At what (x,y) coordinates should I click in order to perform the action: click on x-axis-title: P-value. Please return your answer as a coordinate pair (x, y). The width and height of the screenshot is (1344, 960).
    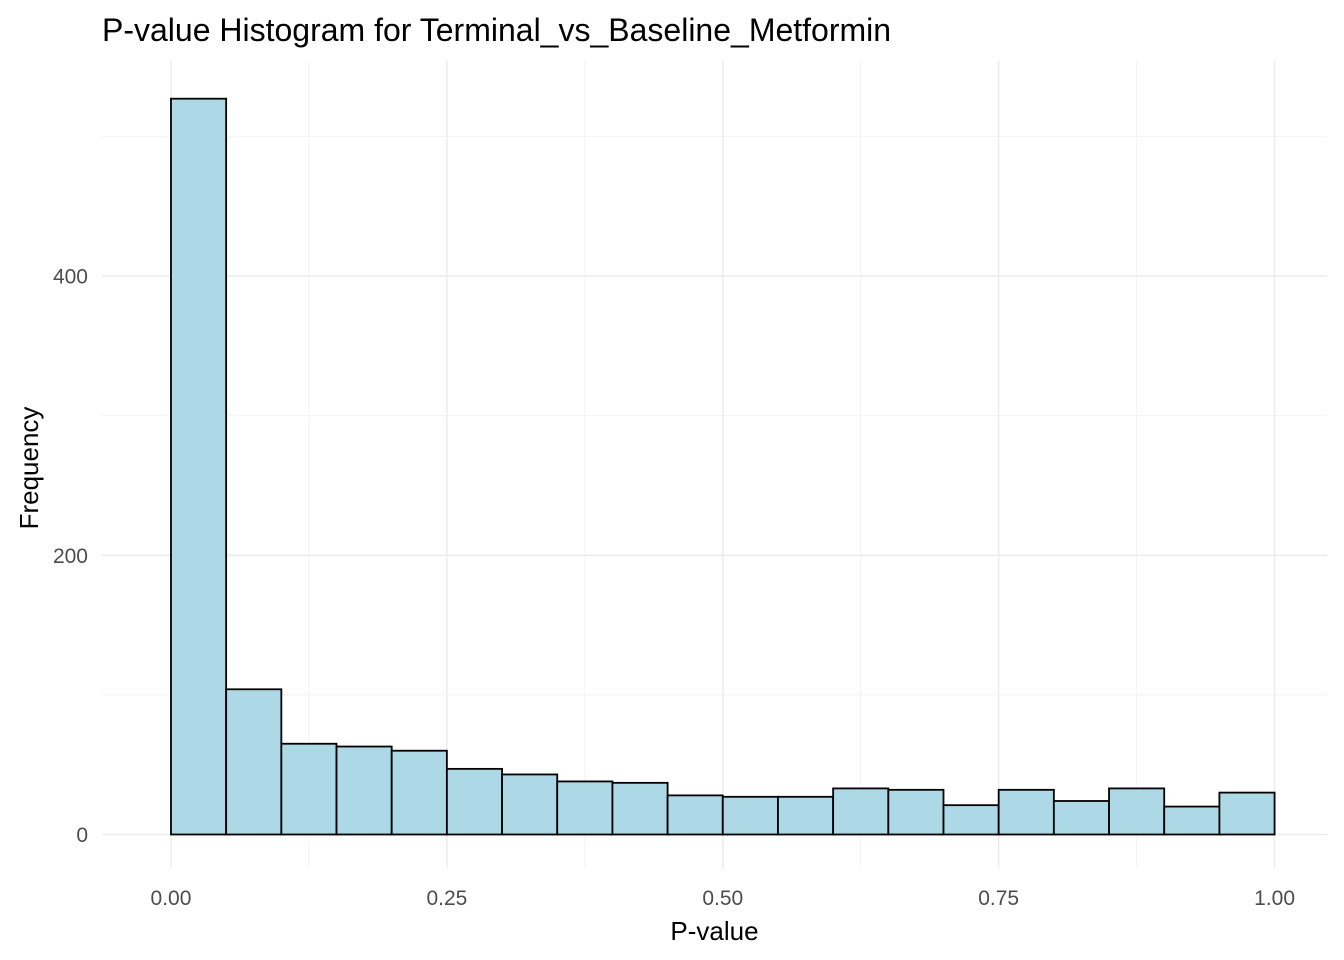
    Looking at the image, I should click on (714, 931).